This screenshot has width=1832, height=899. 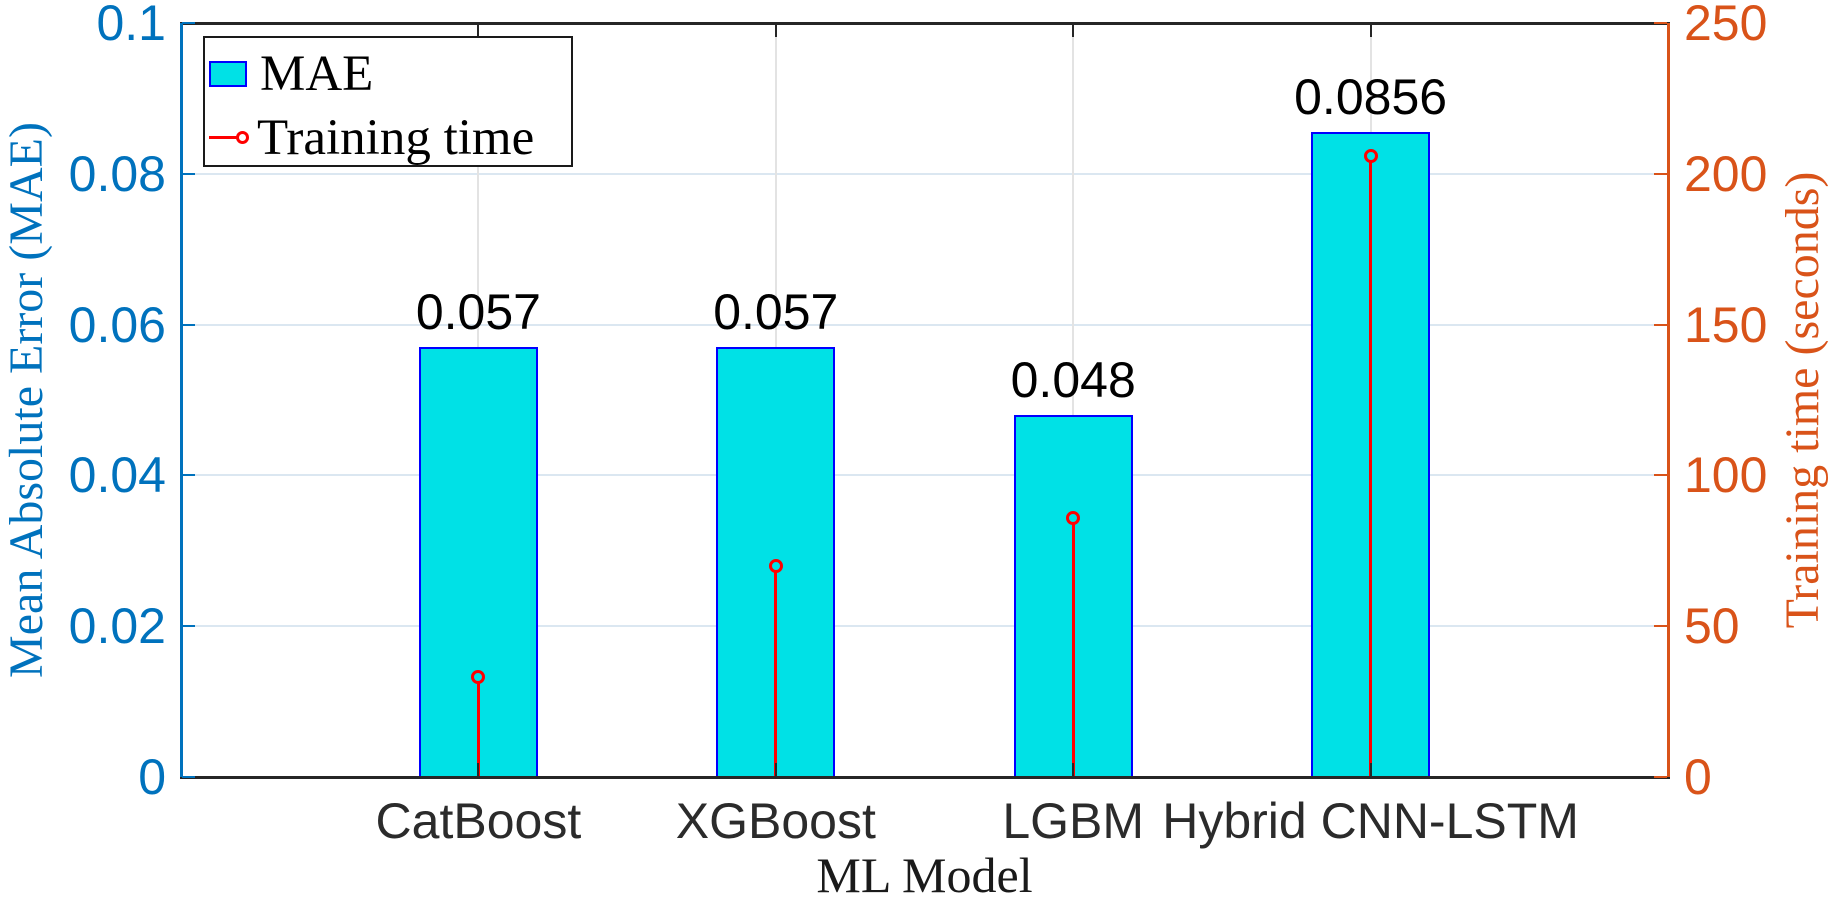 What do you see at coordinates (317, 74) in the screenshot?
I see `legend-entry-mae: MAE` at bounding box center [317, 74].